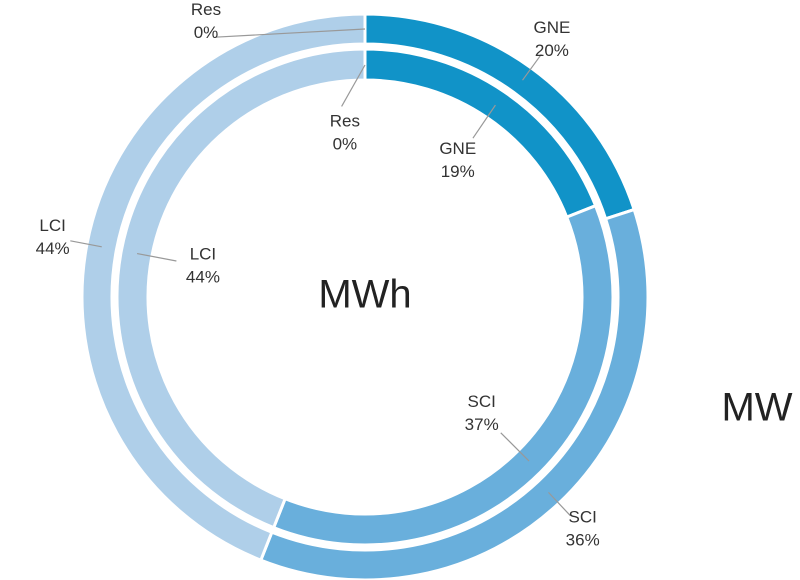  I want to click on label-value: 36%, so click(583, 539).